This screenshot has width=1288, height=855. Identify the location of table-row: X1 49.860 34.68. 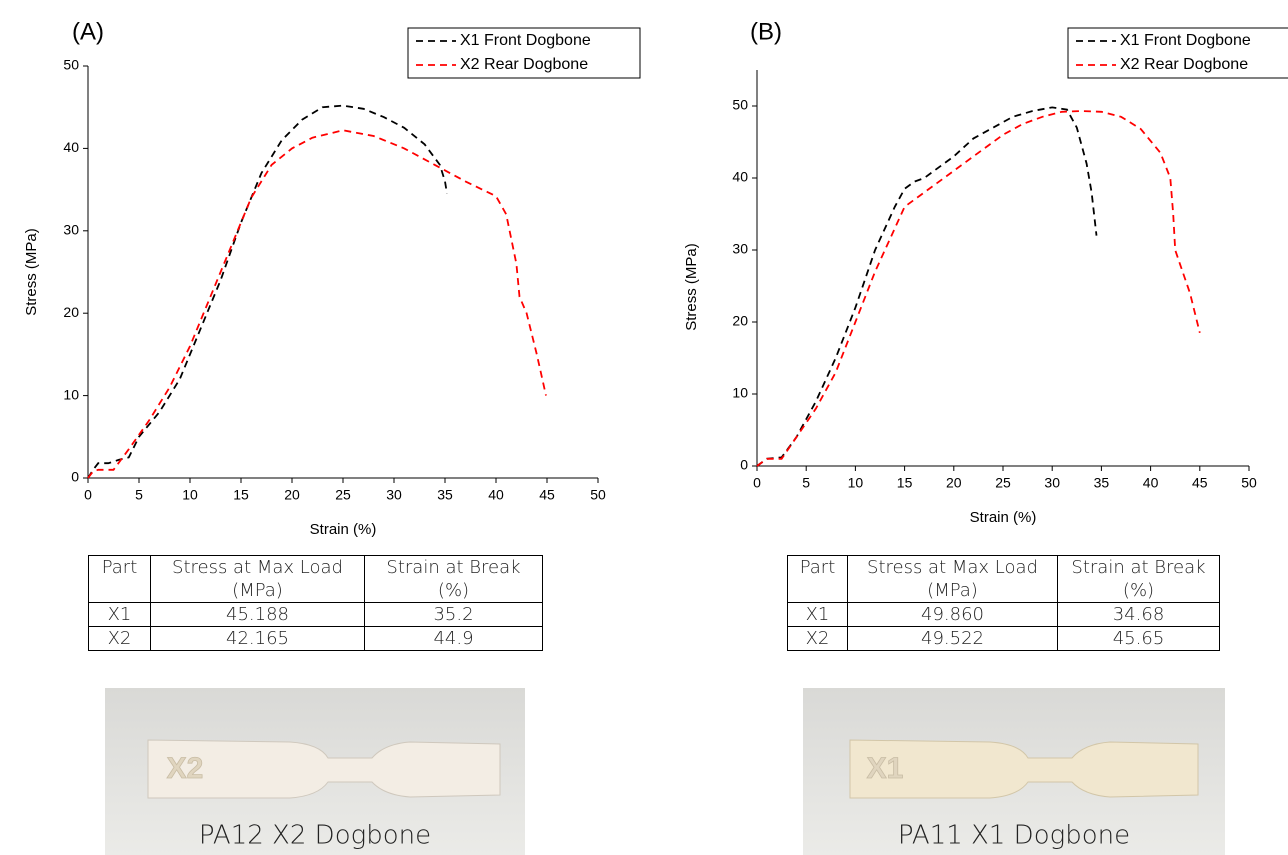
(1003, 614).